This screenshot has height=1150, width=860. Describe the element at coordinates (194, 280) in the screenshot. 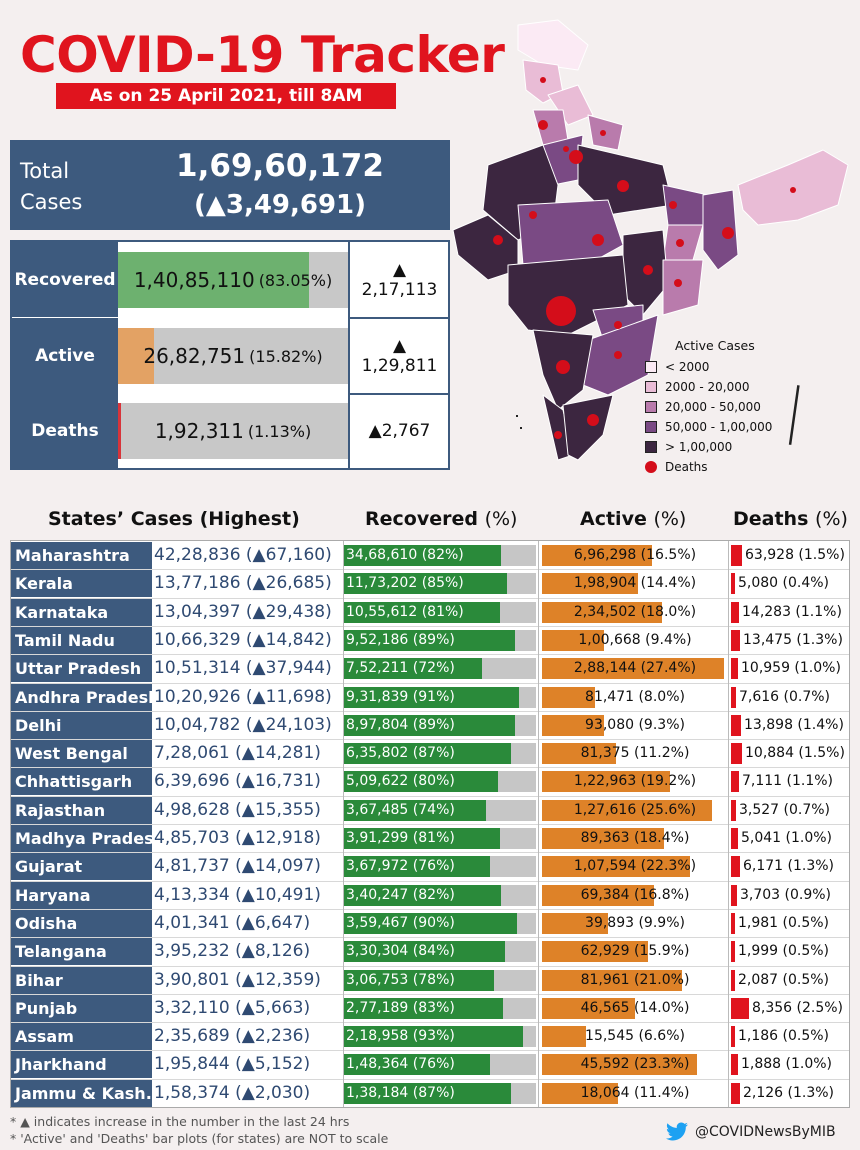

I see `summary-count: 1,40,85,110` at that location.